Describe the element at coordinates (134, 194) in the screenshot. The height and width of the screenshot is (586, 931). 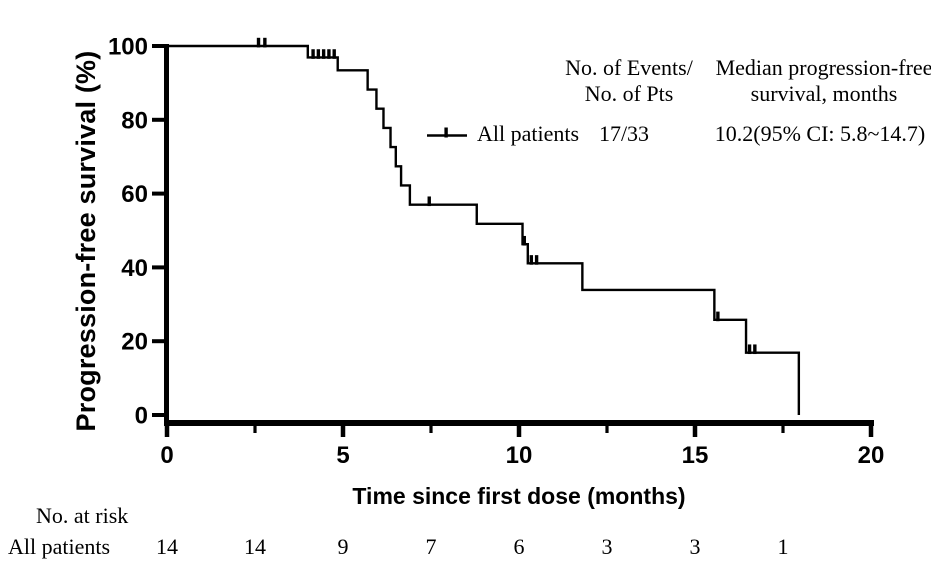
I see `y-tick-label: 60` at that location.